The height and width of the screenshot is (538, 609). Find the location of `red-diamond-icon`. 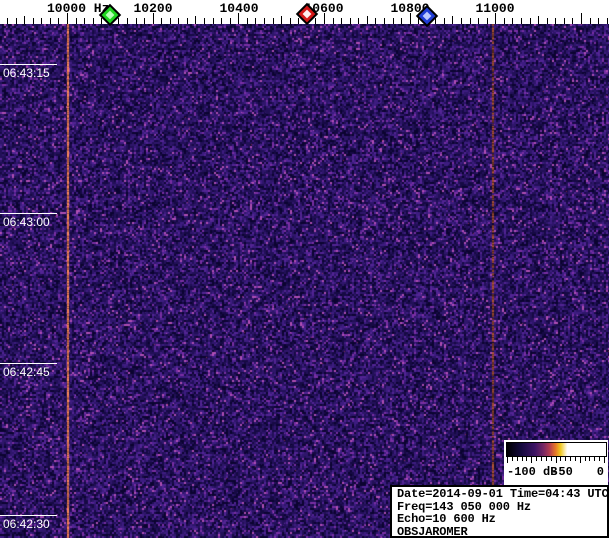

red-diamond-icon is located at coordinates (307, 14).